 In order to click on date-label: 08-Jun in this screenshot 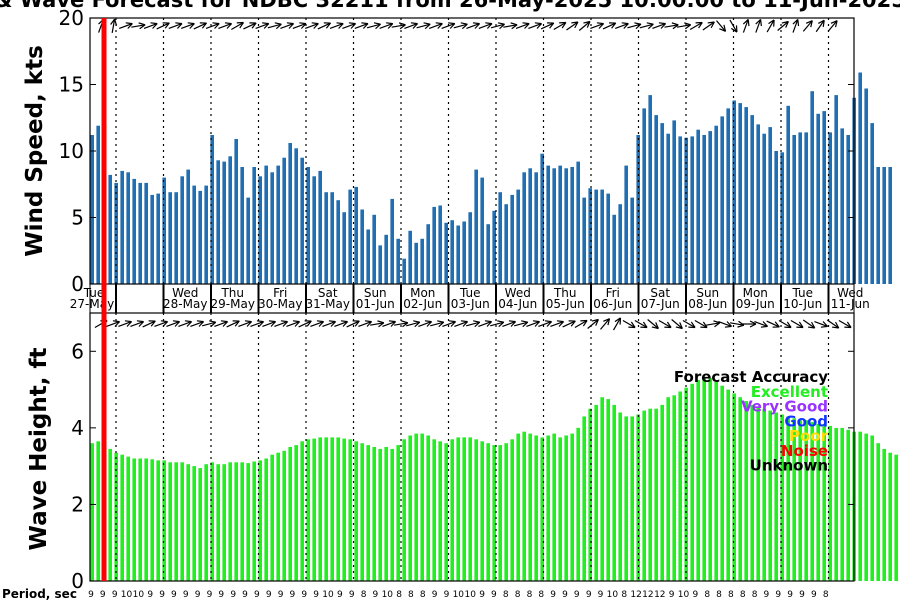, I will do `click(707, 304)`.